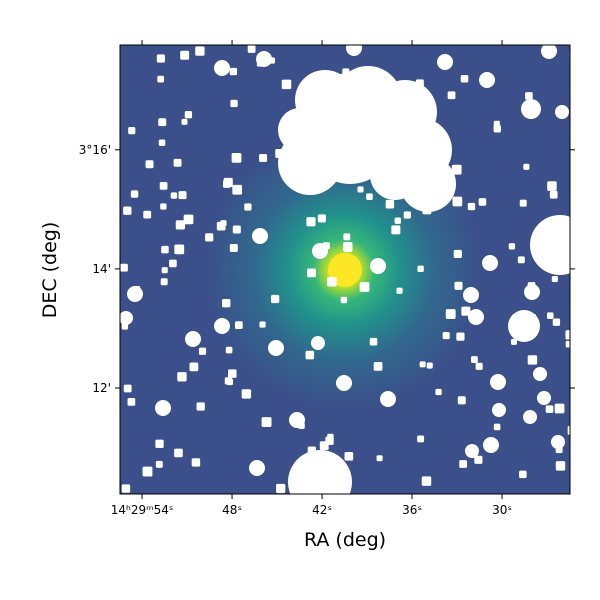  I want to click on y-axis-label: DEC (deg), so click(50, 270).